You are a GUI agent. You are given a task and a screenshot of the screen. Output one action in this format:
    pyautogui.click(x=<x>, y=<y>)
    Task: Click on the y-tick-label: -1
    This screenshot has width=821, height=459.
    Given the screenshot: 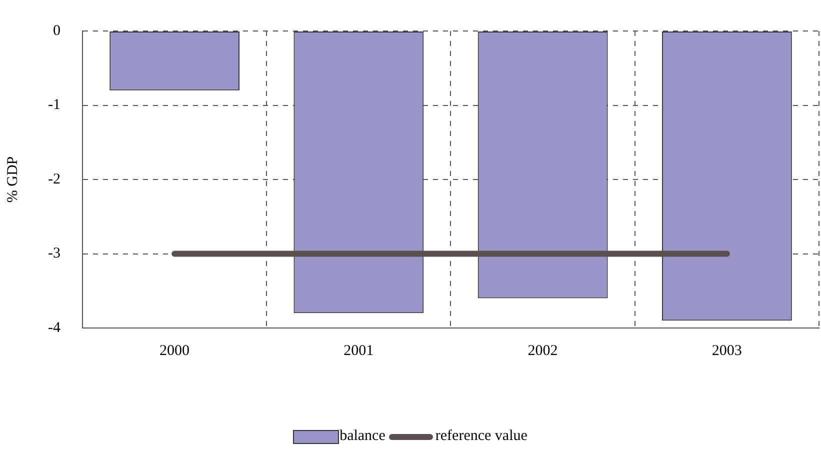 What is the action you would take?
    pyautogui.click(x=54, y=105)
    